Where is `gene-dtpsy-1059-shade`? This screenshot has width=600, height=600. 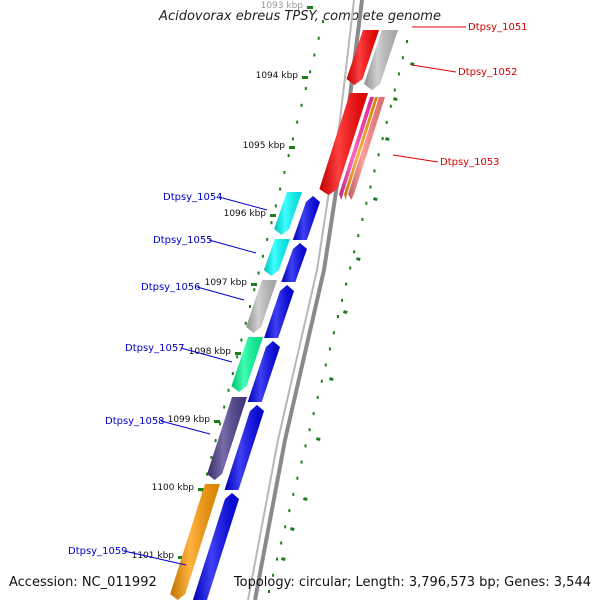 gene-dtpsy-1059-shade is located at coordinates (195, 542).